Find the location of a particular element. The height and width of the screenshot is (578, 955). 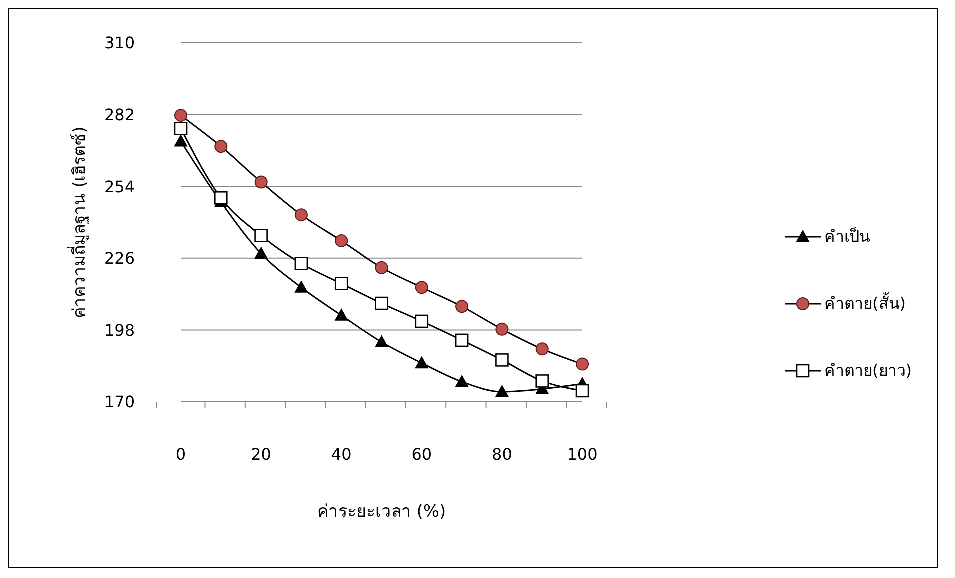

x-axis-title: ค่าระยะเวลา (%) is located at coordinates (381, 512).